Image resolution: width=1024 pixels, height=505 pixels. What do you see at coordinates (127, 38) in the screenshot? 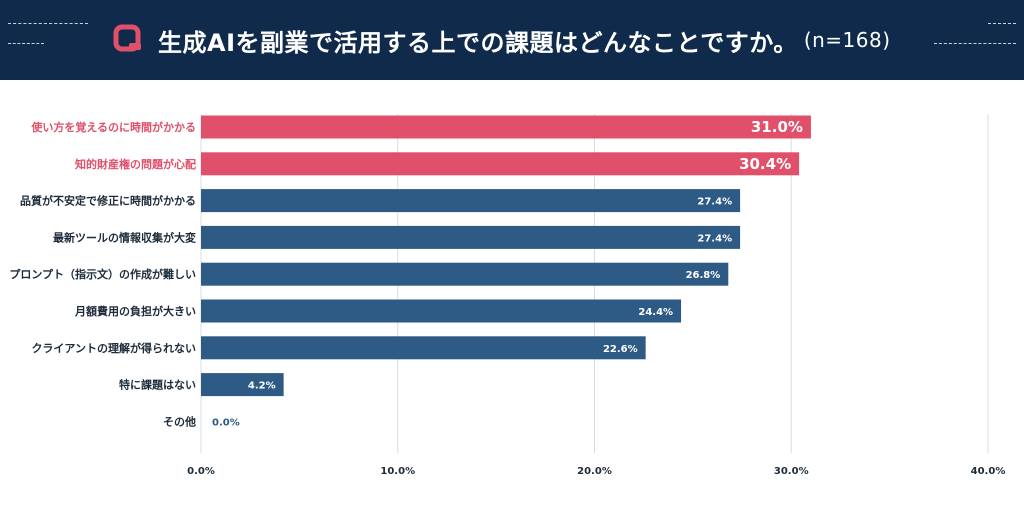
I see `question-q-icon` at bounding box center [127, 38].